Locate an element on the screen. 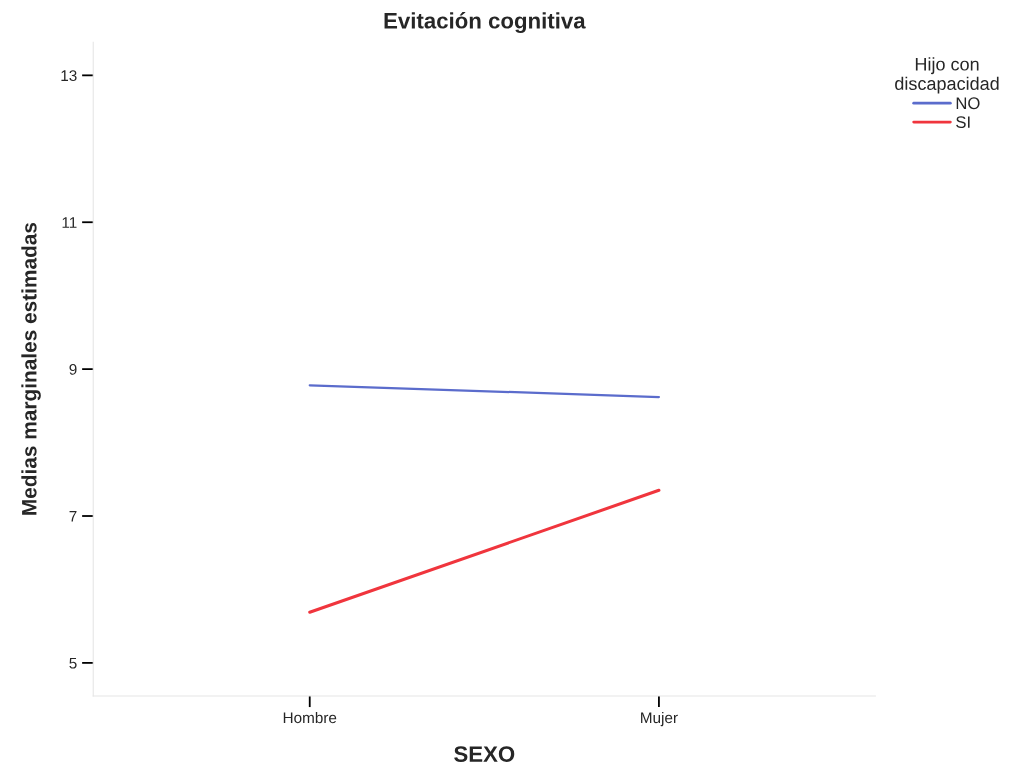 The width and height of the screenshot is (1036, 769). y-tick-label: 5 is located at coordinates (73, 663).